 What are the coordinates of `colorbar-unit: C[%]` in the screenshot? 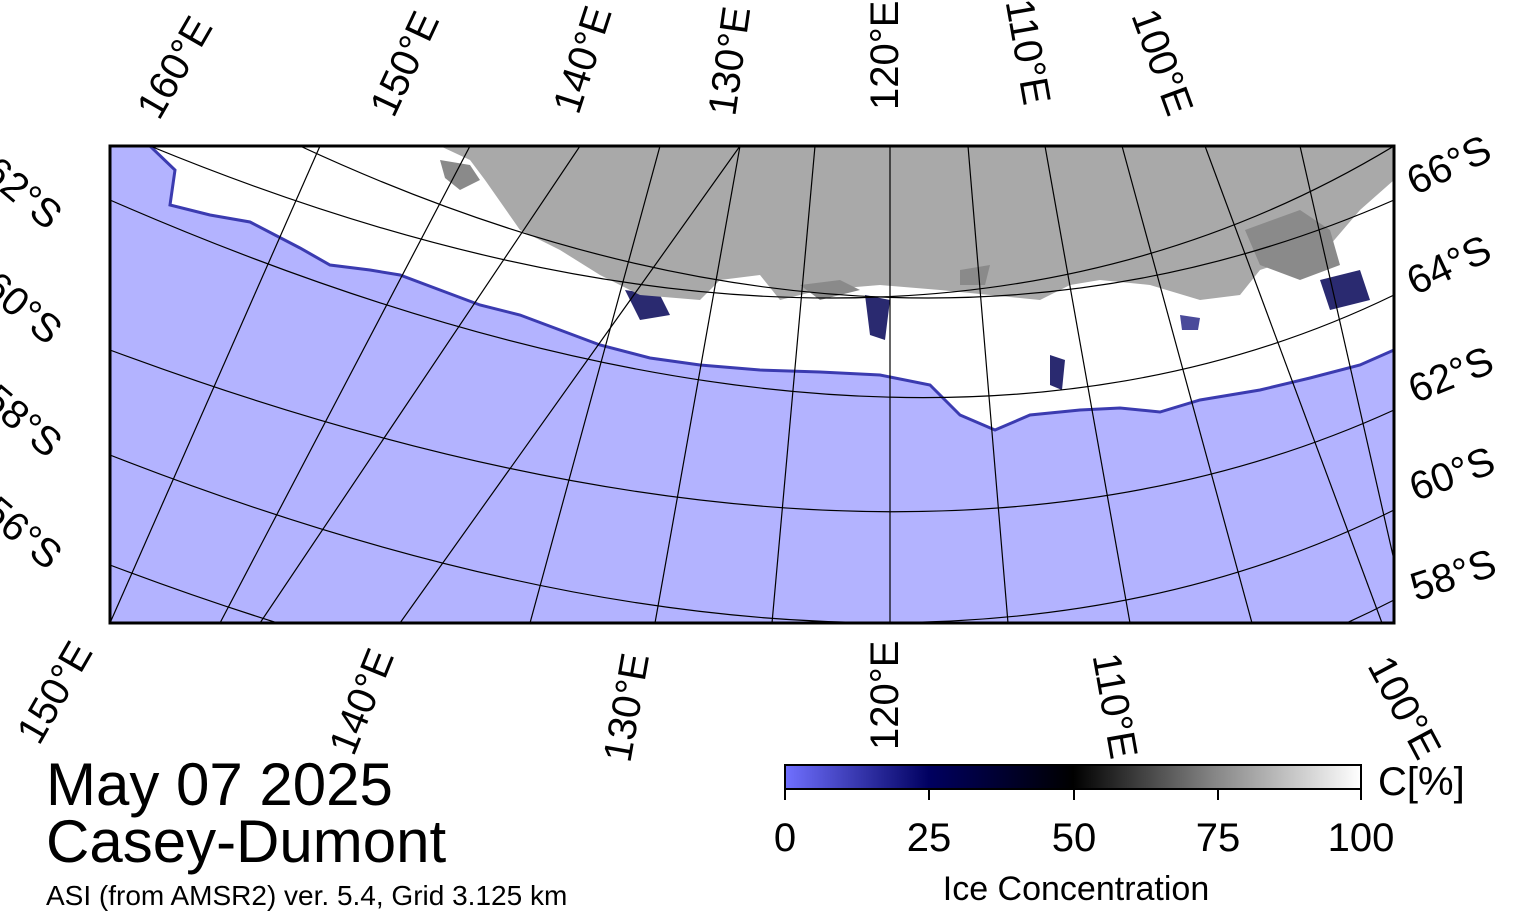 It's located at (1421, 782).